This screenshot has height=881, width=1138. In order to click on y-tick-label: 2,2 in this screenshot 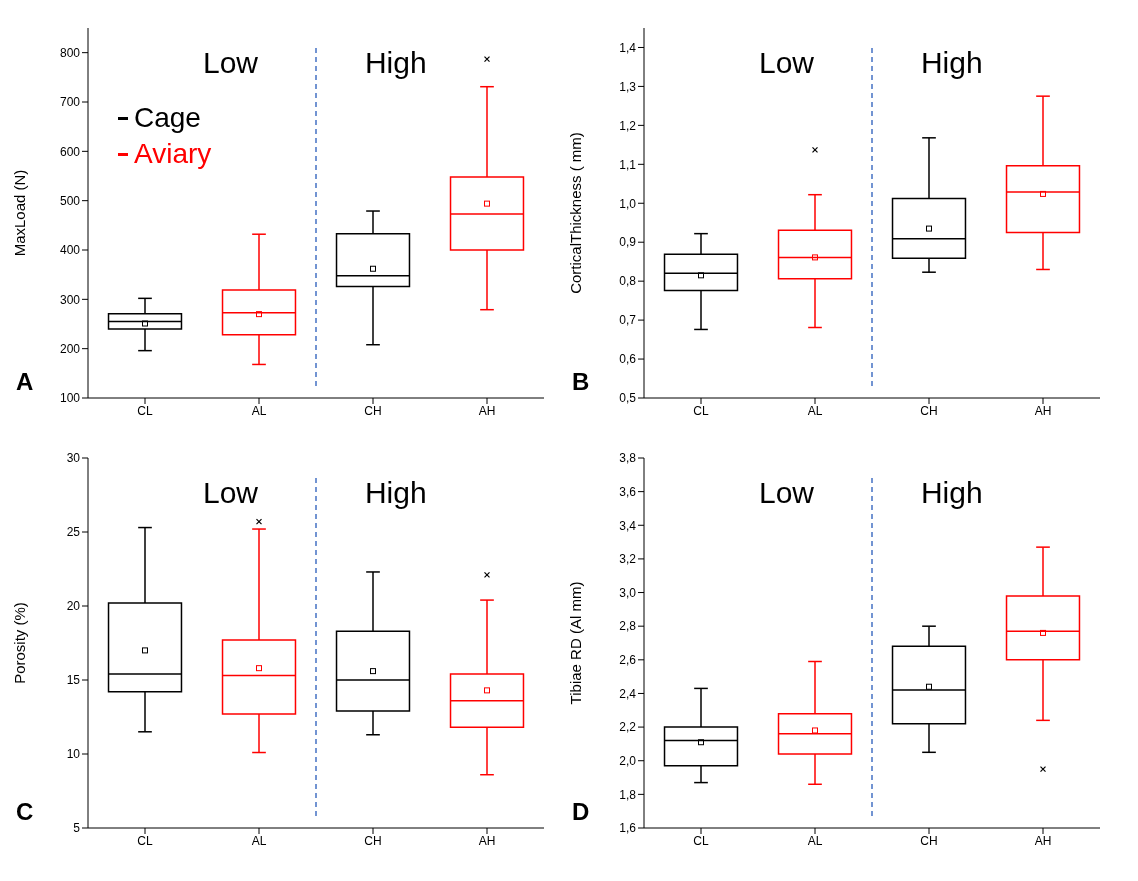, I will do `click(628, 727)`.